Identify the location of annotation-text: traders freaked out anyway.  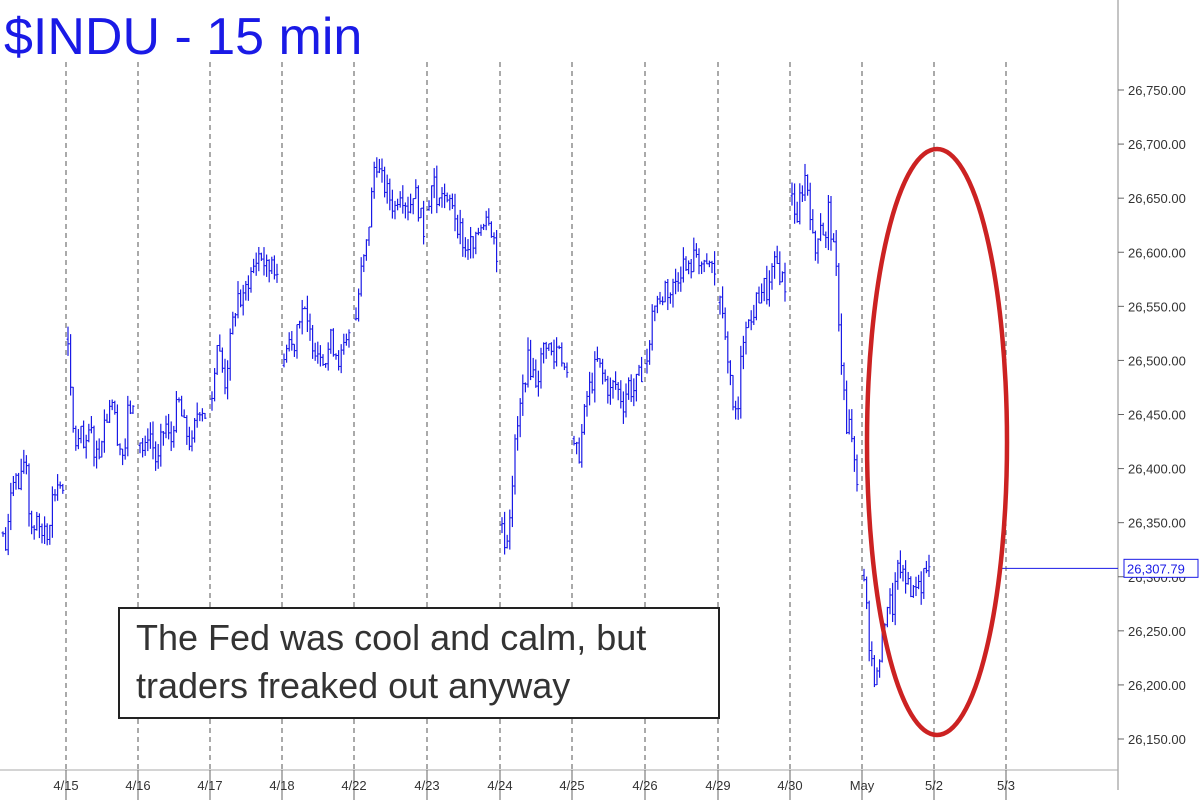
(353, 685).